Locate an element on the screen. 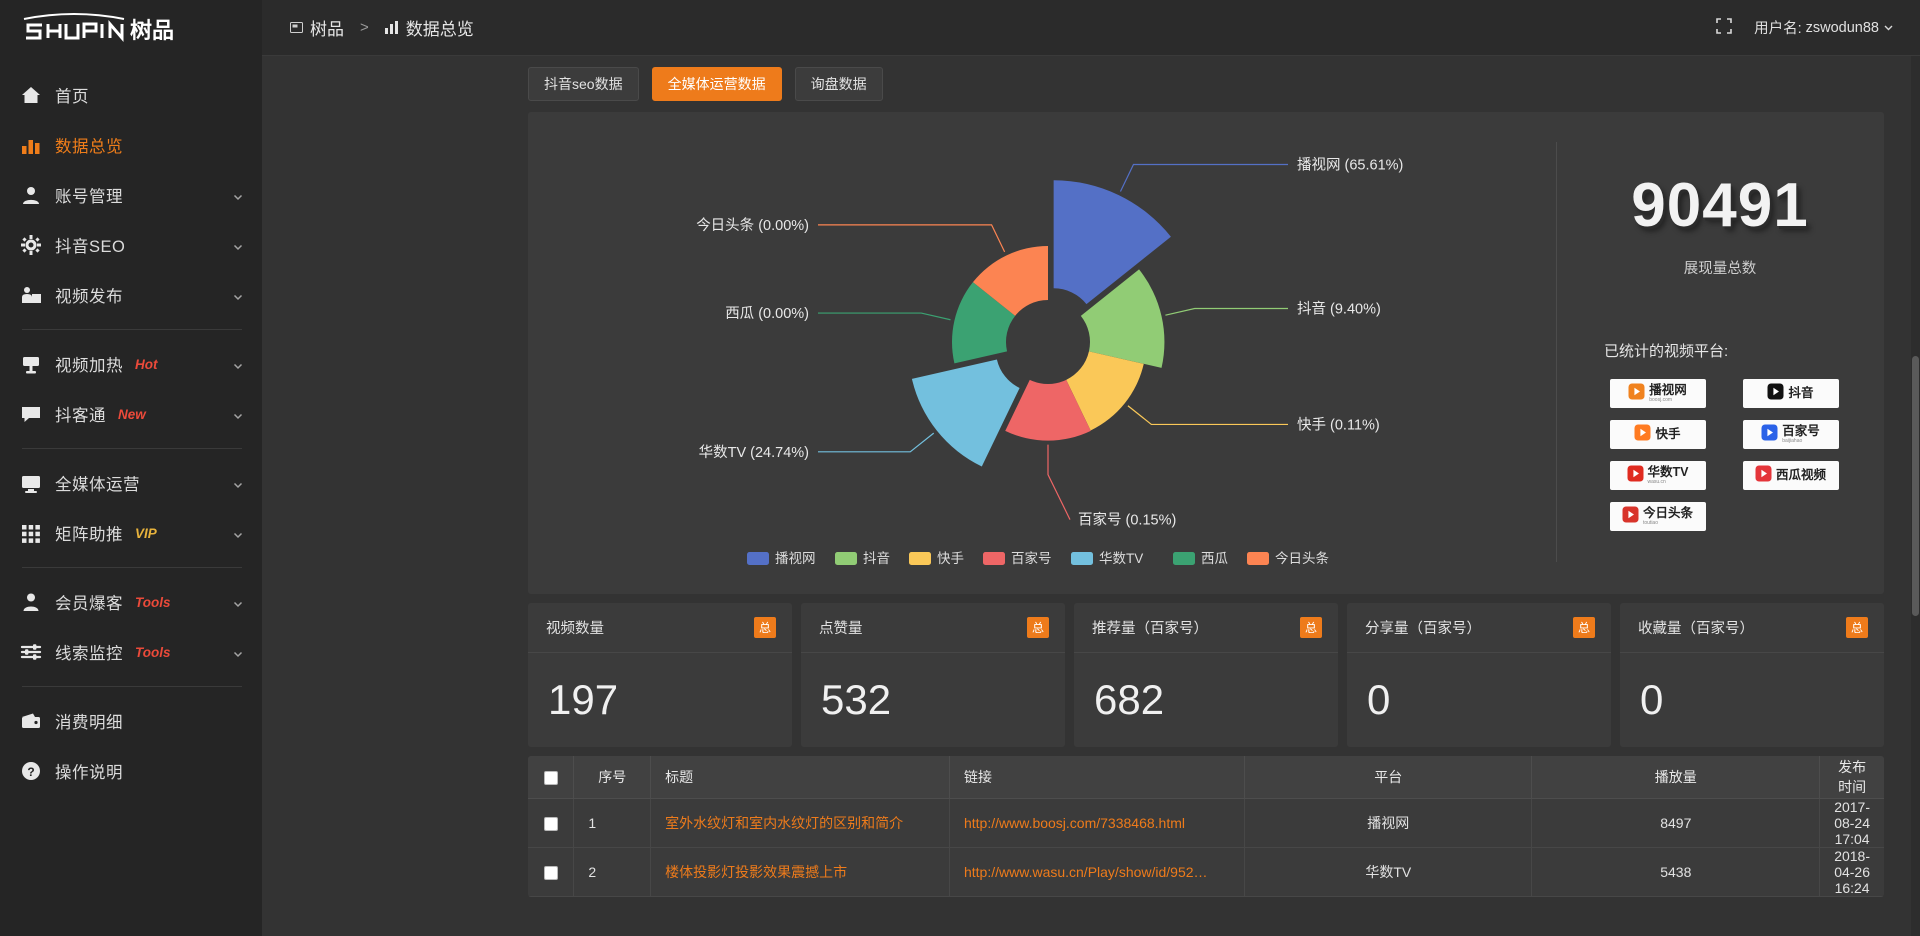 Image resolution: width=1920 pixels, height=936 pixels. page-scrollbar is located at coordinates (1915, 496).